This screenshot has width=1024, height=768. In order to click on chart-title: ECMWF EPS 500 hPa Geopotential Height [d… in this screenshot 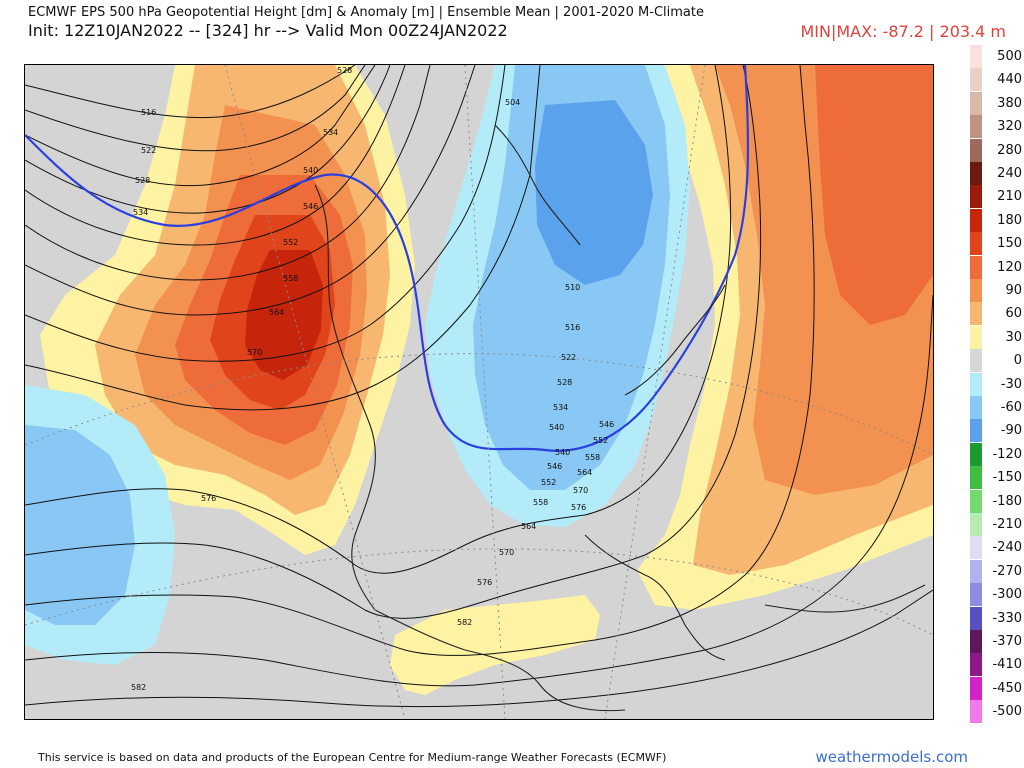, I will do `click(366, 12)`.